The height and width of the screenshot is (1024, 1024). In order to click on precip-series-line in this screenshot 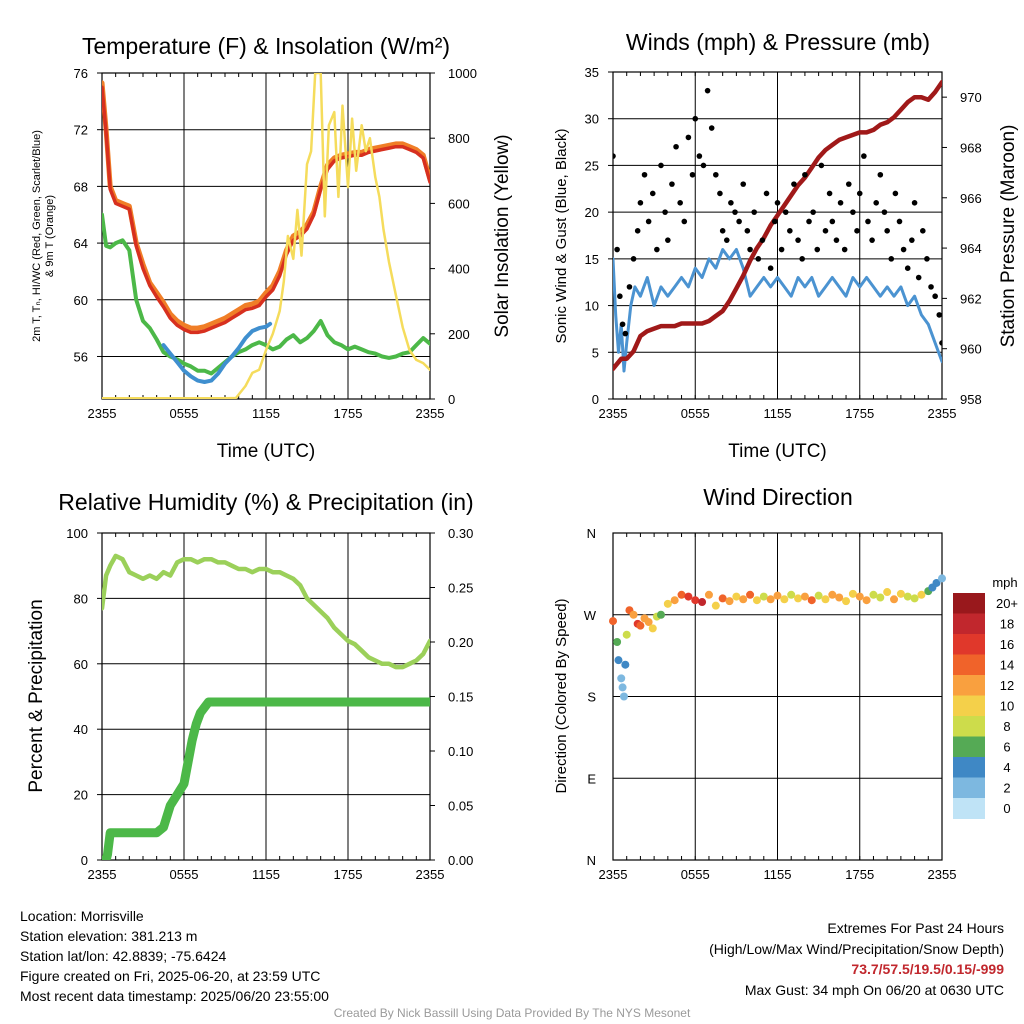, I will do `click(266, 778)`.